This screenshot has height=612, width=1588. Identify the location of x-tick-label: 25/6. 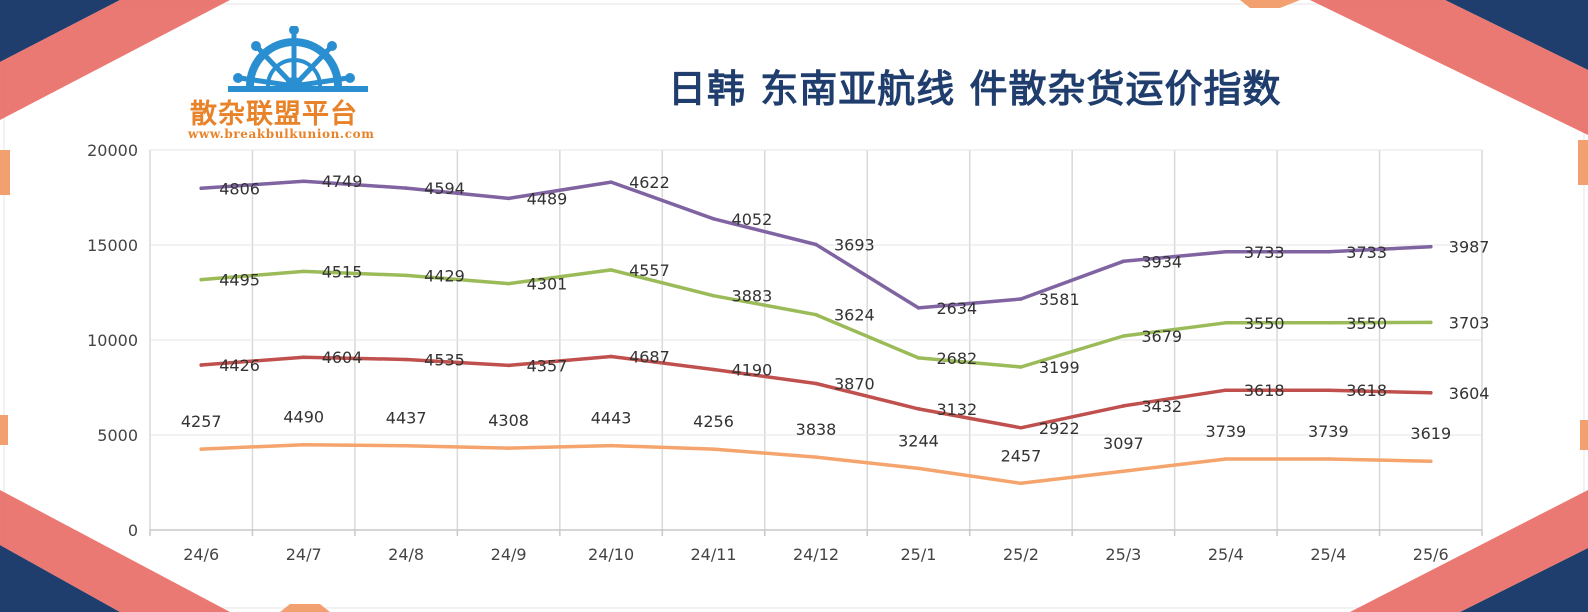
(1431, 554).